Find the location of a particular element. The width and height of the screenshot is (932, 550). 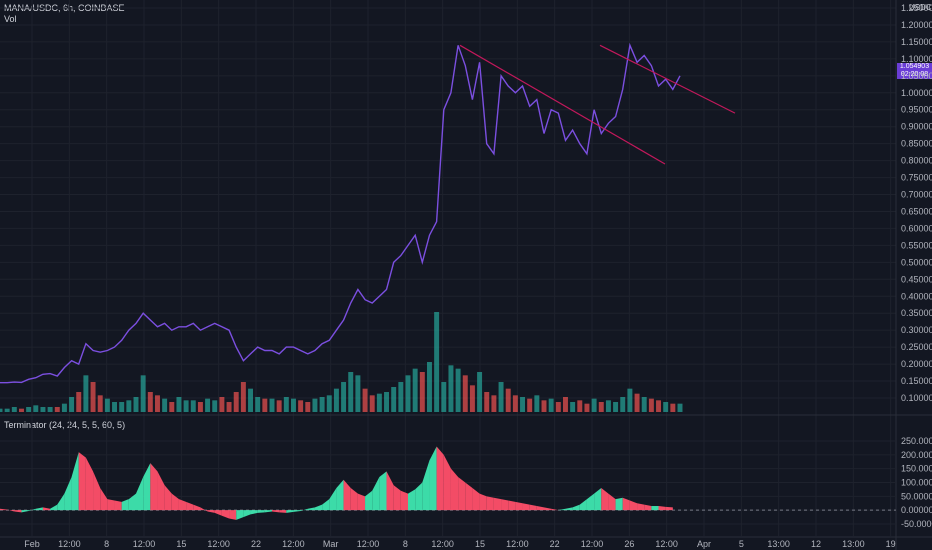

indicator-label: Terminator (24, 24, 5, 5, 60, 5) is located at coordinates (65, 425).